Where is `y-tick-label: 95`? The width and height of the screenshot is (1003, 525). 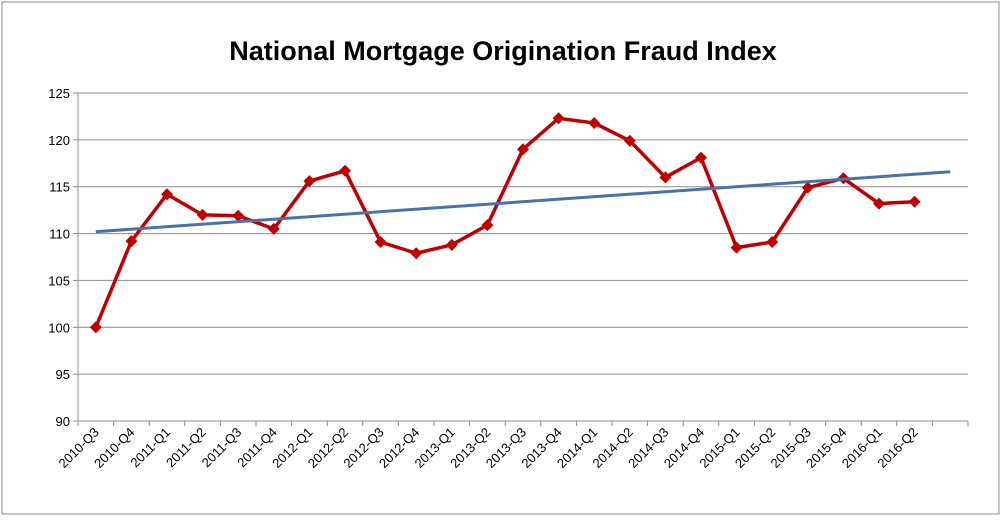
y-tick-label: 95 is located at coordinates (63, 374).